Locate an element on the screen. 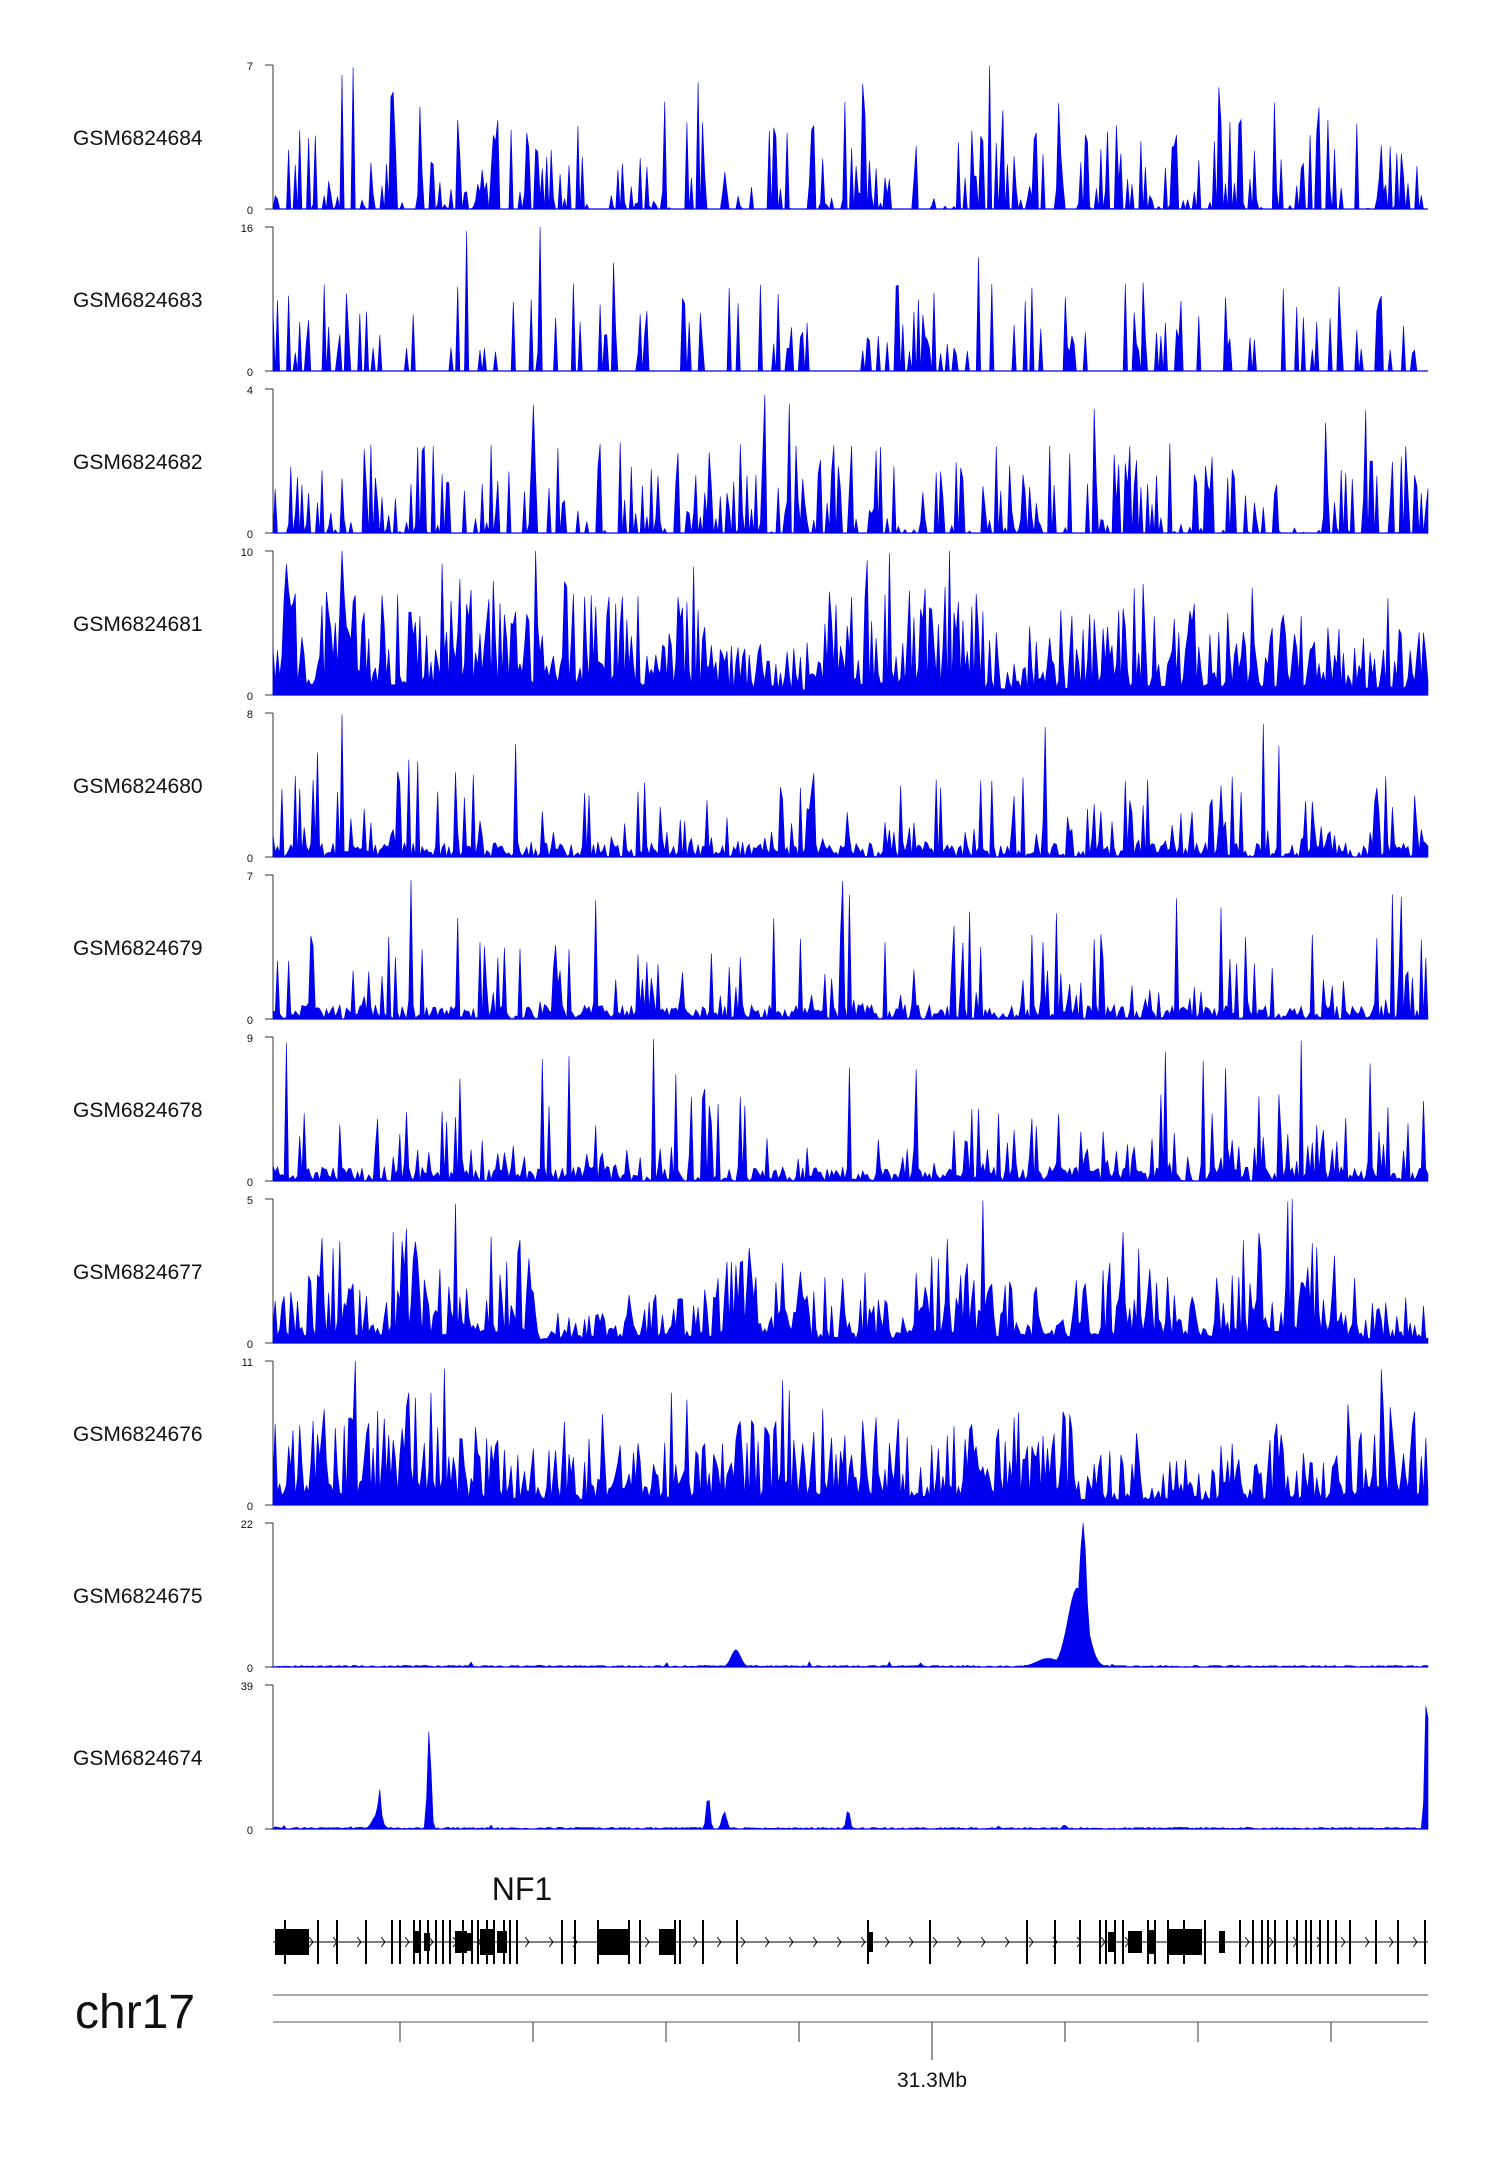 This screenshot has width=1500, height=2170. chromosome-axis: chr17 31.3Mb is located at coordinates (751, 2039).